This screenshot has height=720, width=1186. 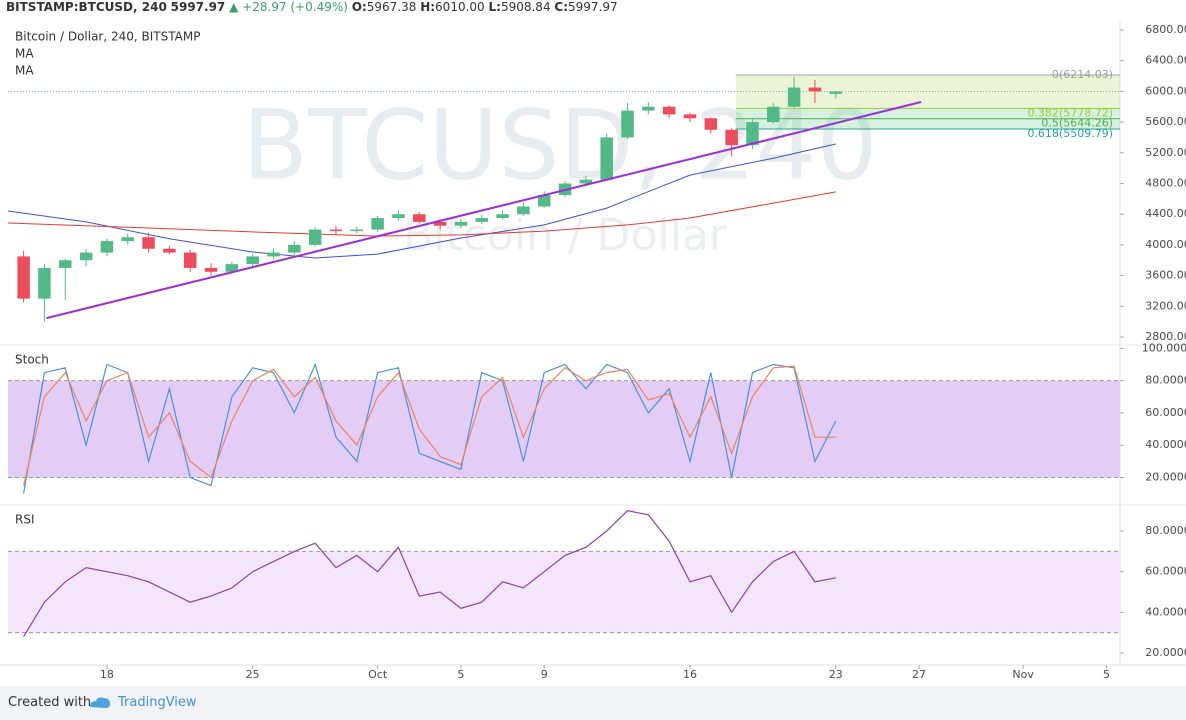 I want to click on y-tick-label: 6000.00, so click(x=1165, y=90).